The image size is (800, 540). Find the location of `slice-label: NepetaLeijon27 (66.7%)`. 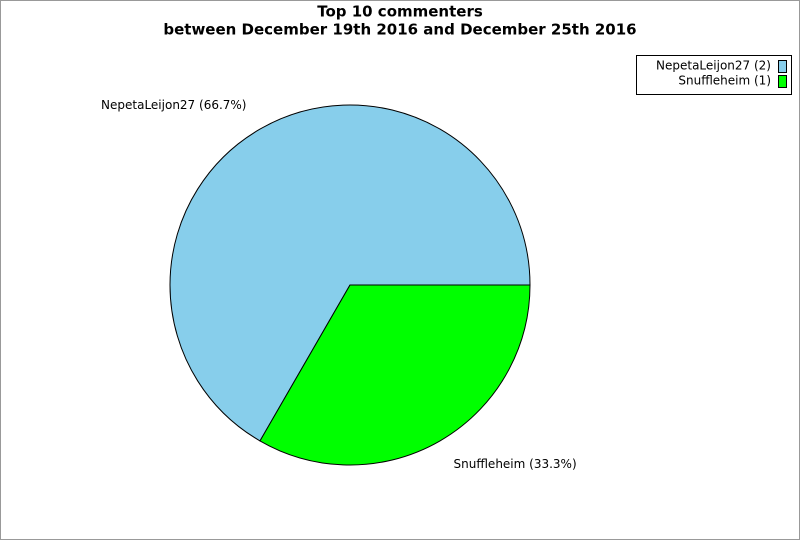

slice-label: NepetaLeijon27 (66.7%) is located at coordinates (173, 105).